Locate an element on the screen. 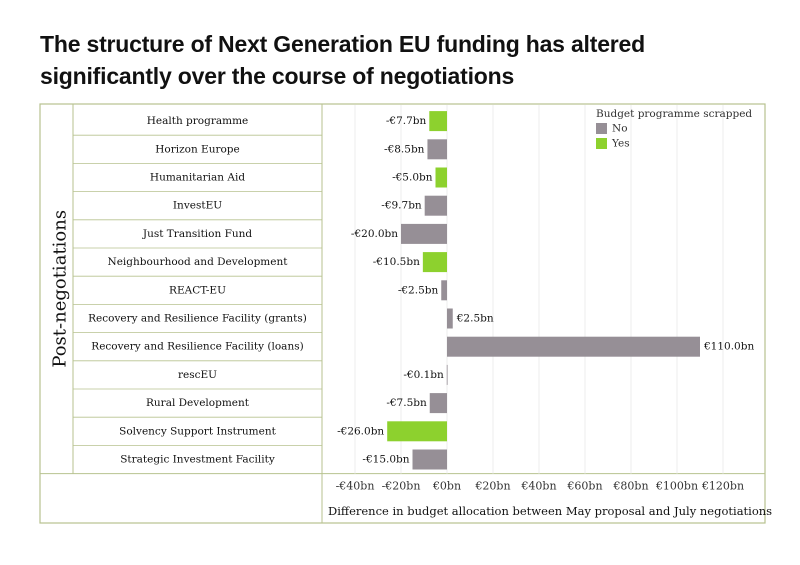 This screenshot has width=800, height=565. x-tick-label: €40bn is located at coordinates (538, 486).